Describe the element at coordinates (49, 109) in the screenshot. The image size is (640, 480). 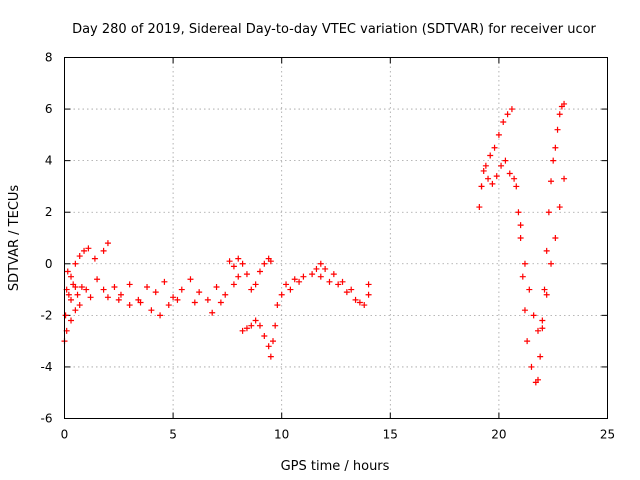
I see `y-tick-label: 6` at that location.